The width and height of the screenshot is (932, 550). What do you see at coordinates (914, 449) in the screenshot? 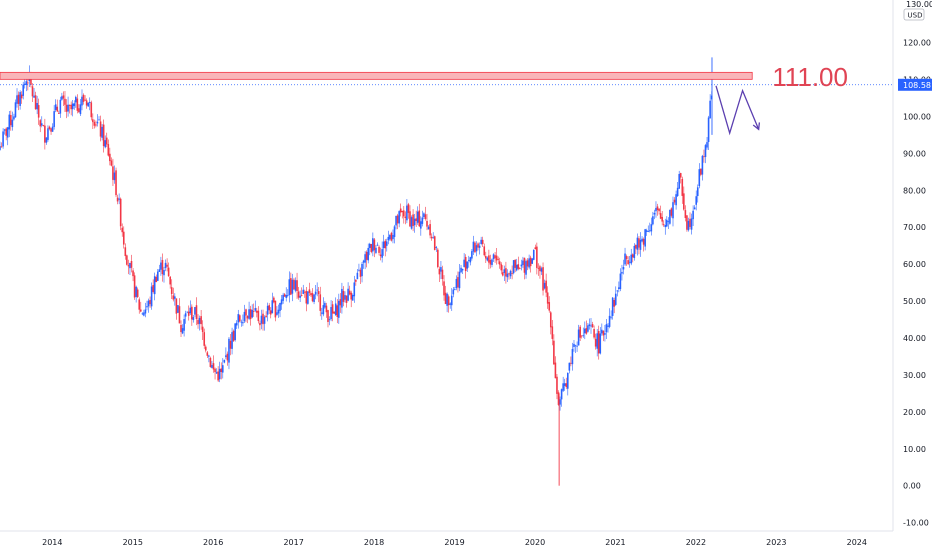
I see `y-tick-label: 10.00` at bounding box center [914, 449].